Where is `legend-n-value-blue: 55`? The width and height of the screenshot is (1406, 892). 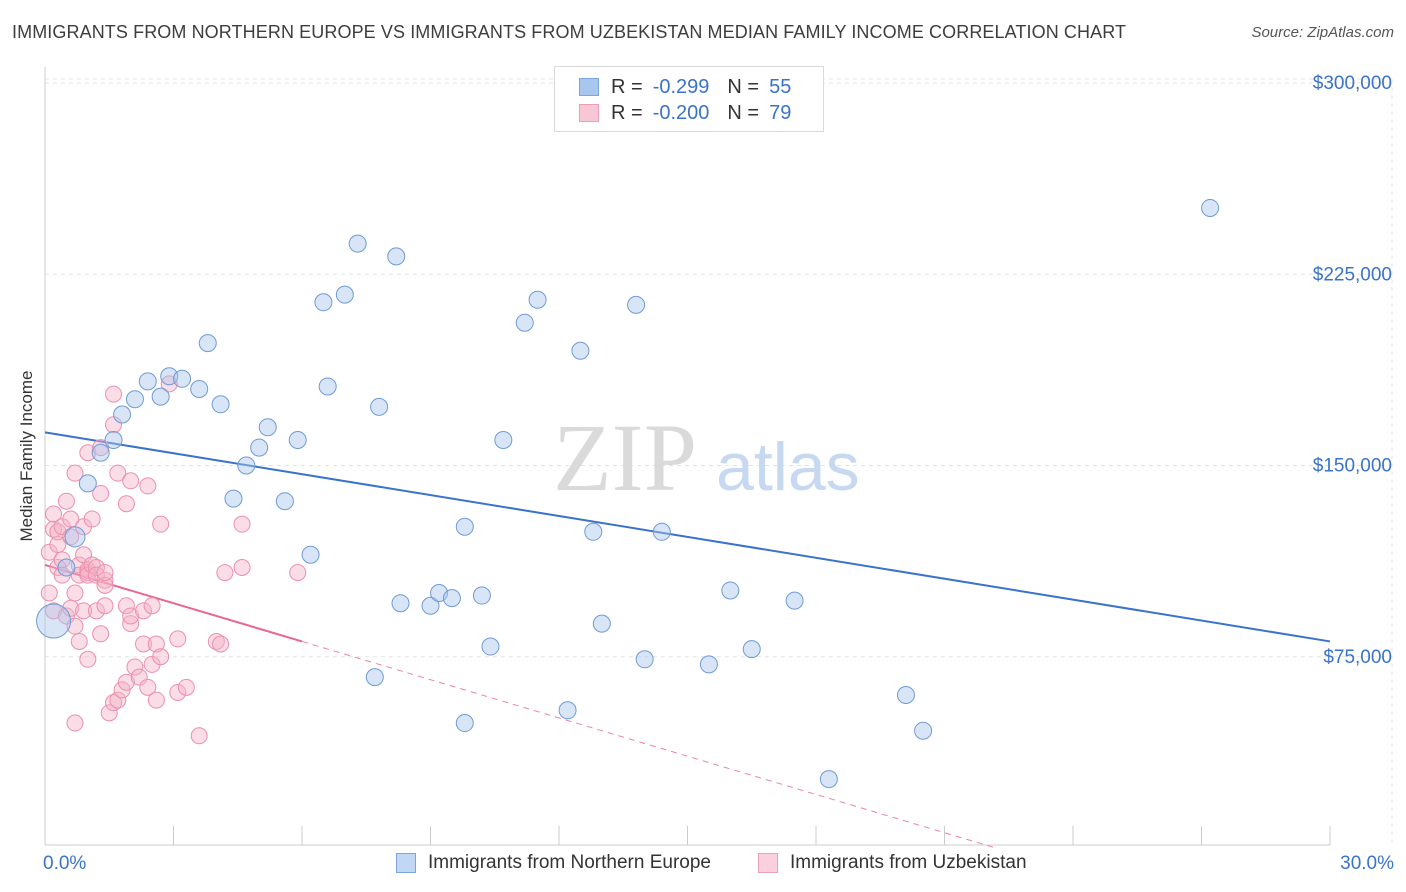 legend-n-value-blue: 55 is located at coordinates (780, 86).